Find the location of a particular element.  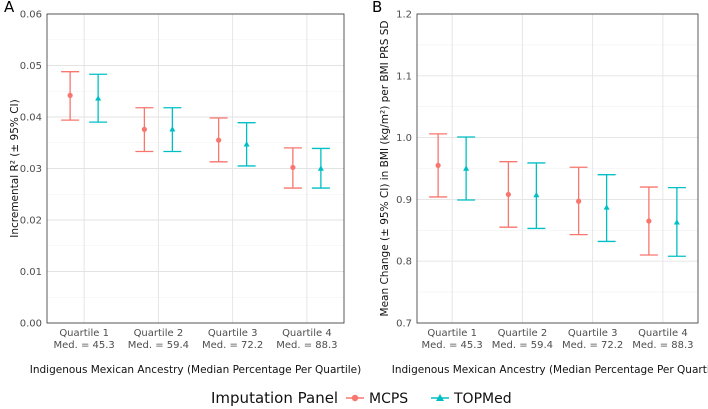

y-tick-label: 0.05 is located at coordinates (31, 66).